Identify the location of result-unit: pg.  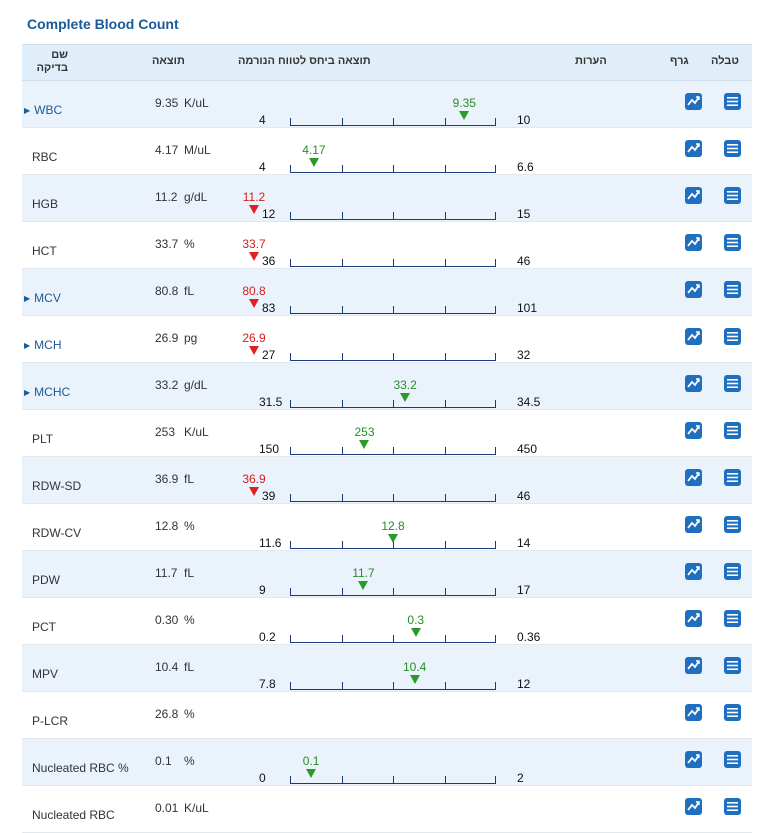
(191, 338).